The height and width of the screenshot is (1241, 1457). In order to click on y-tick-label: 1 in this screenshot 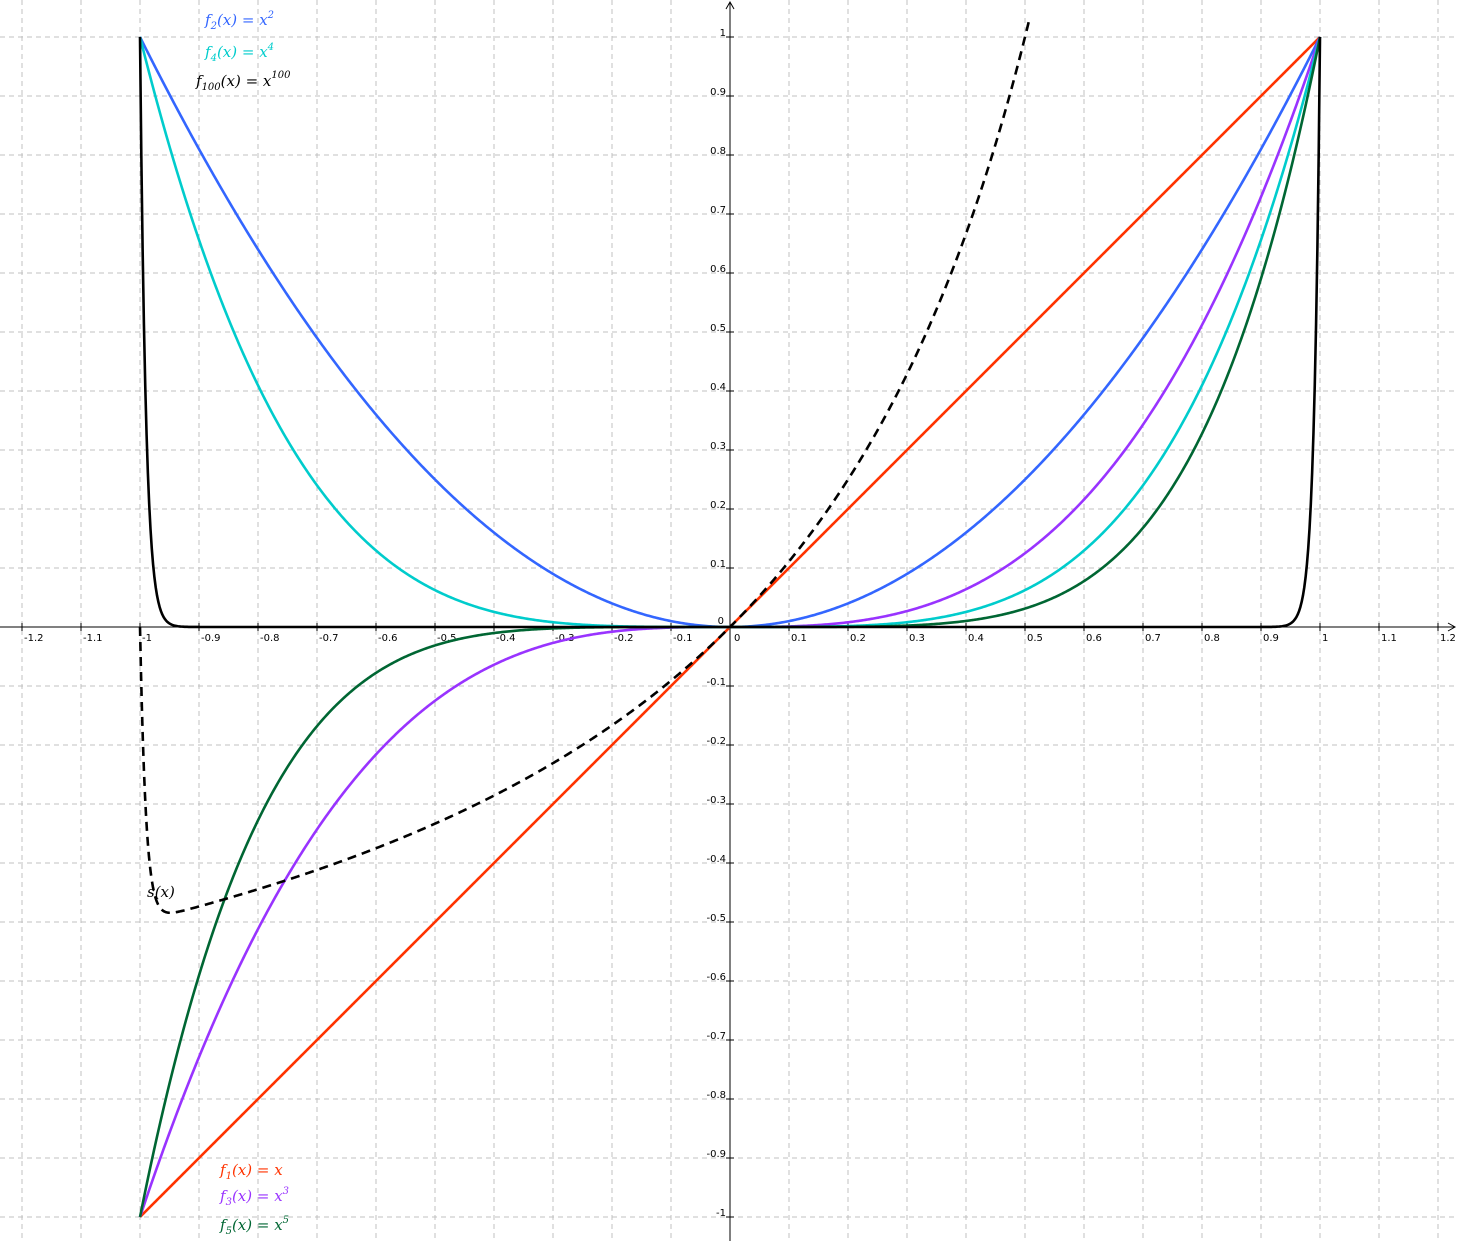, I will do `click(723, 33)`.